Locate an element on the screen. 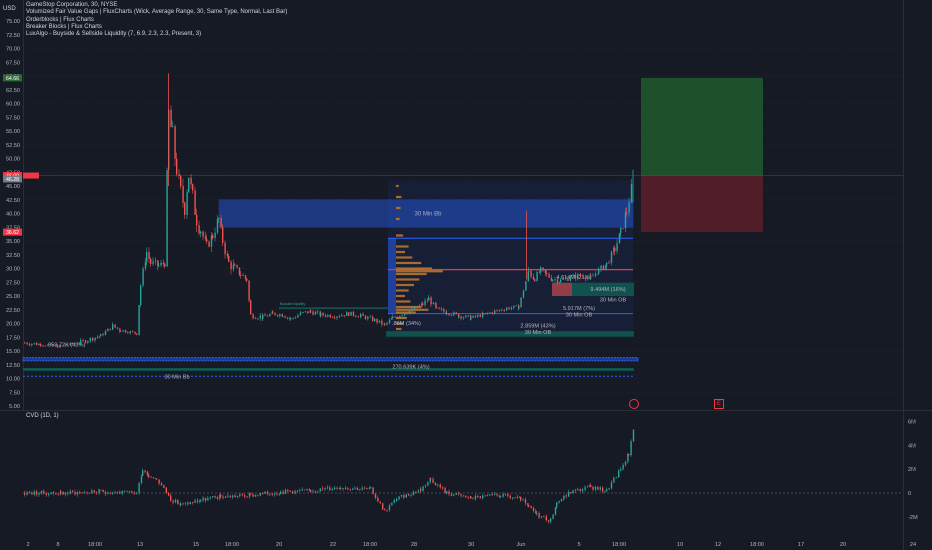  lightning-icon is located at coordinates (634, 404).